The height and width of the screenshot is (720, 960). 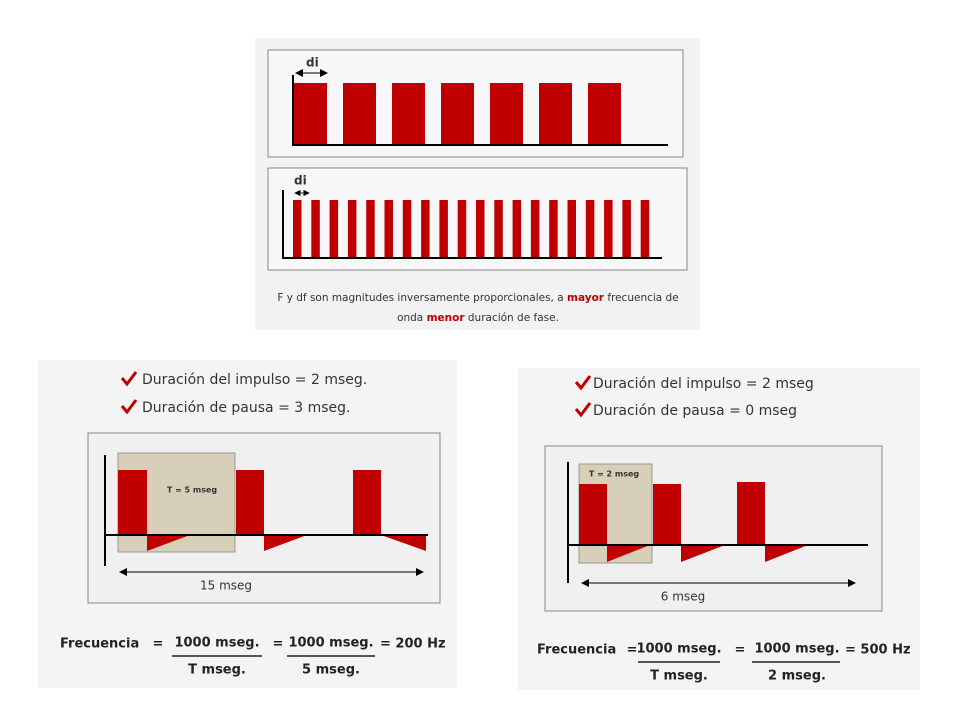 I want to click on check-text: Duración del impulso = 2 mseg, so click(x=703, y=384).